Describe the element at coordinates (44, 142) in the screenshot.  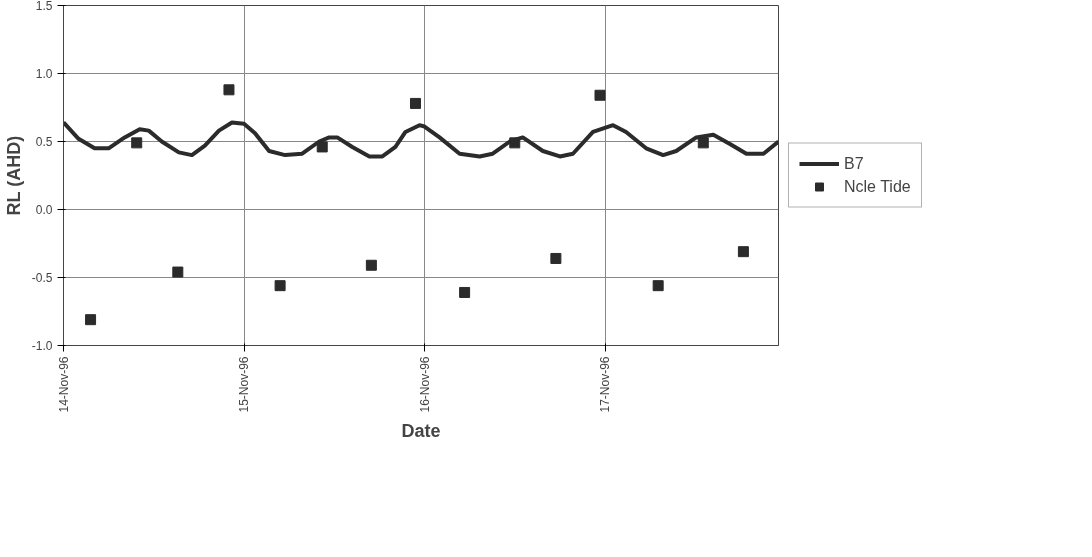
I see `y-tick-label: 0.5` at that location.